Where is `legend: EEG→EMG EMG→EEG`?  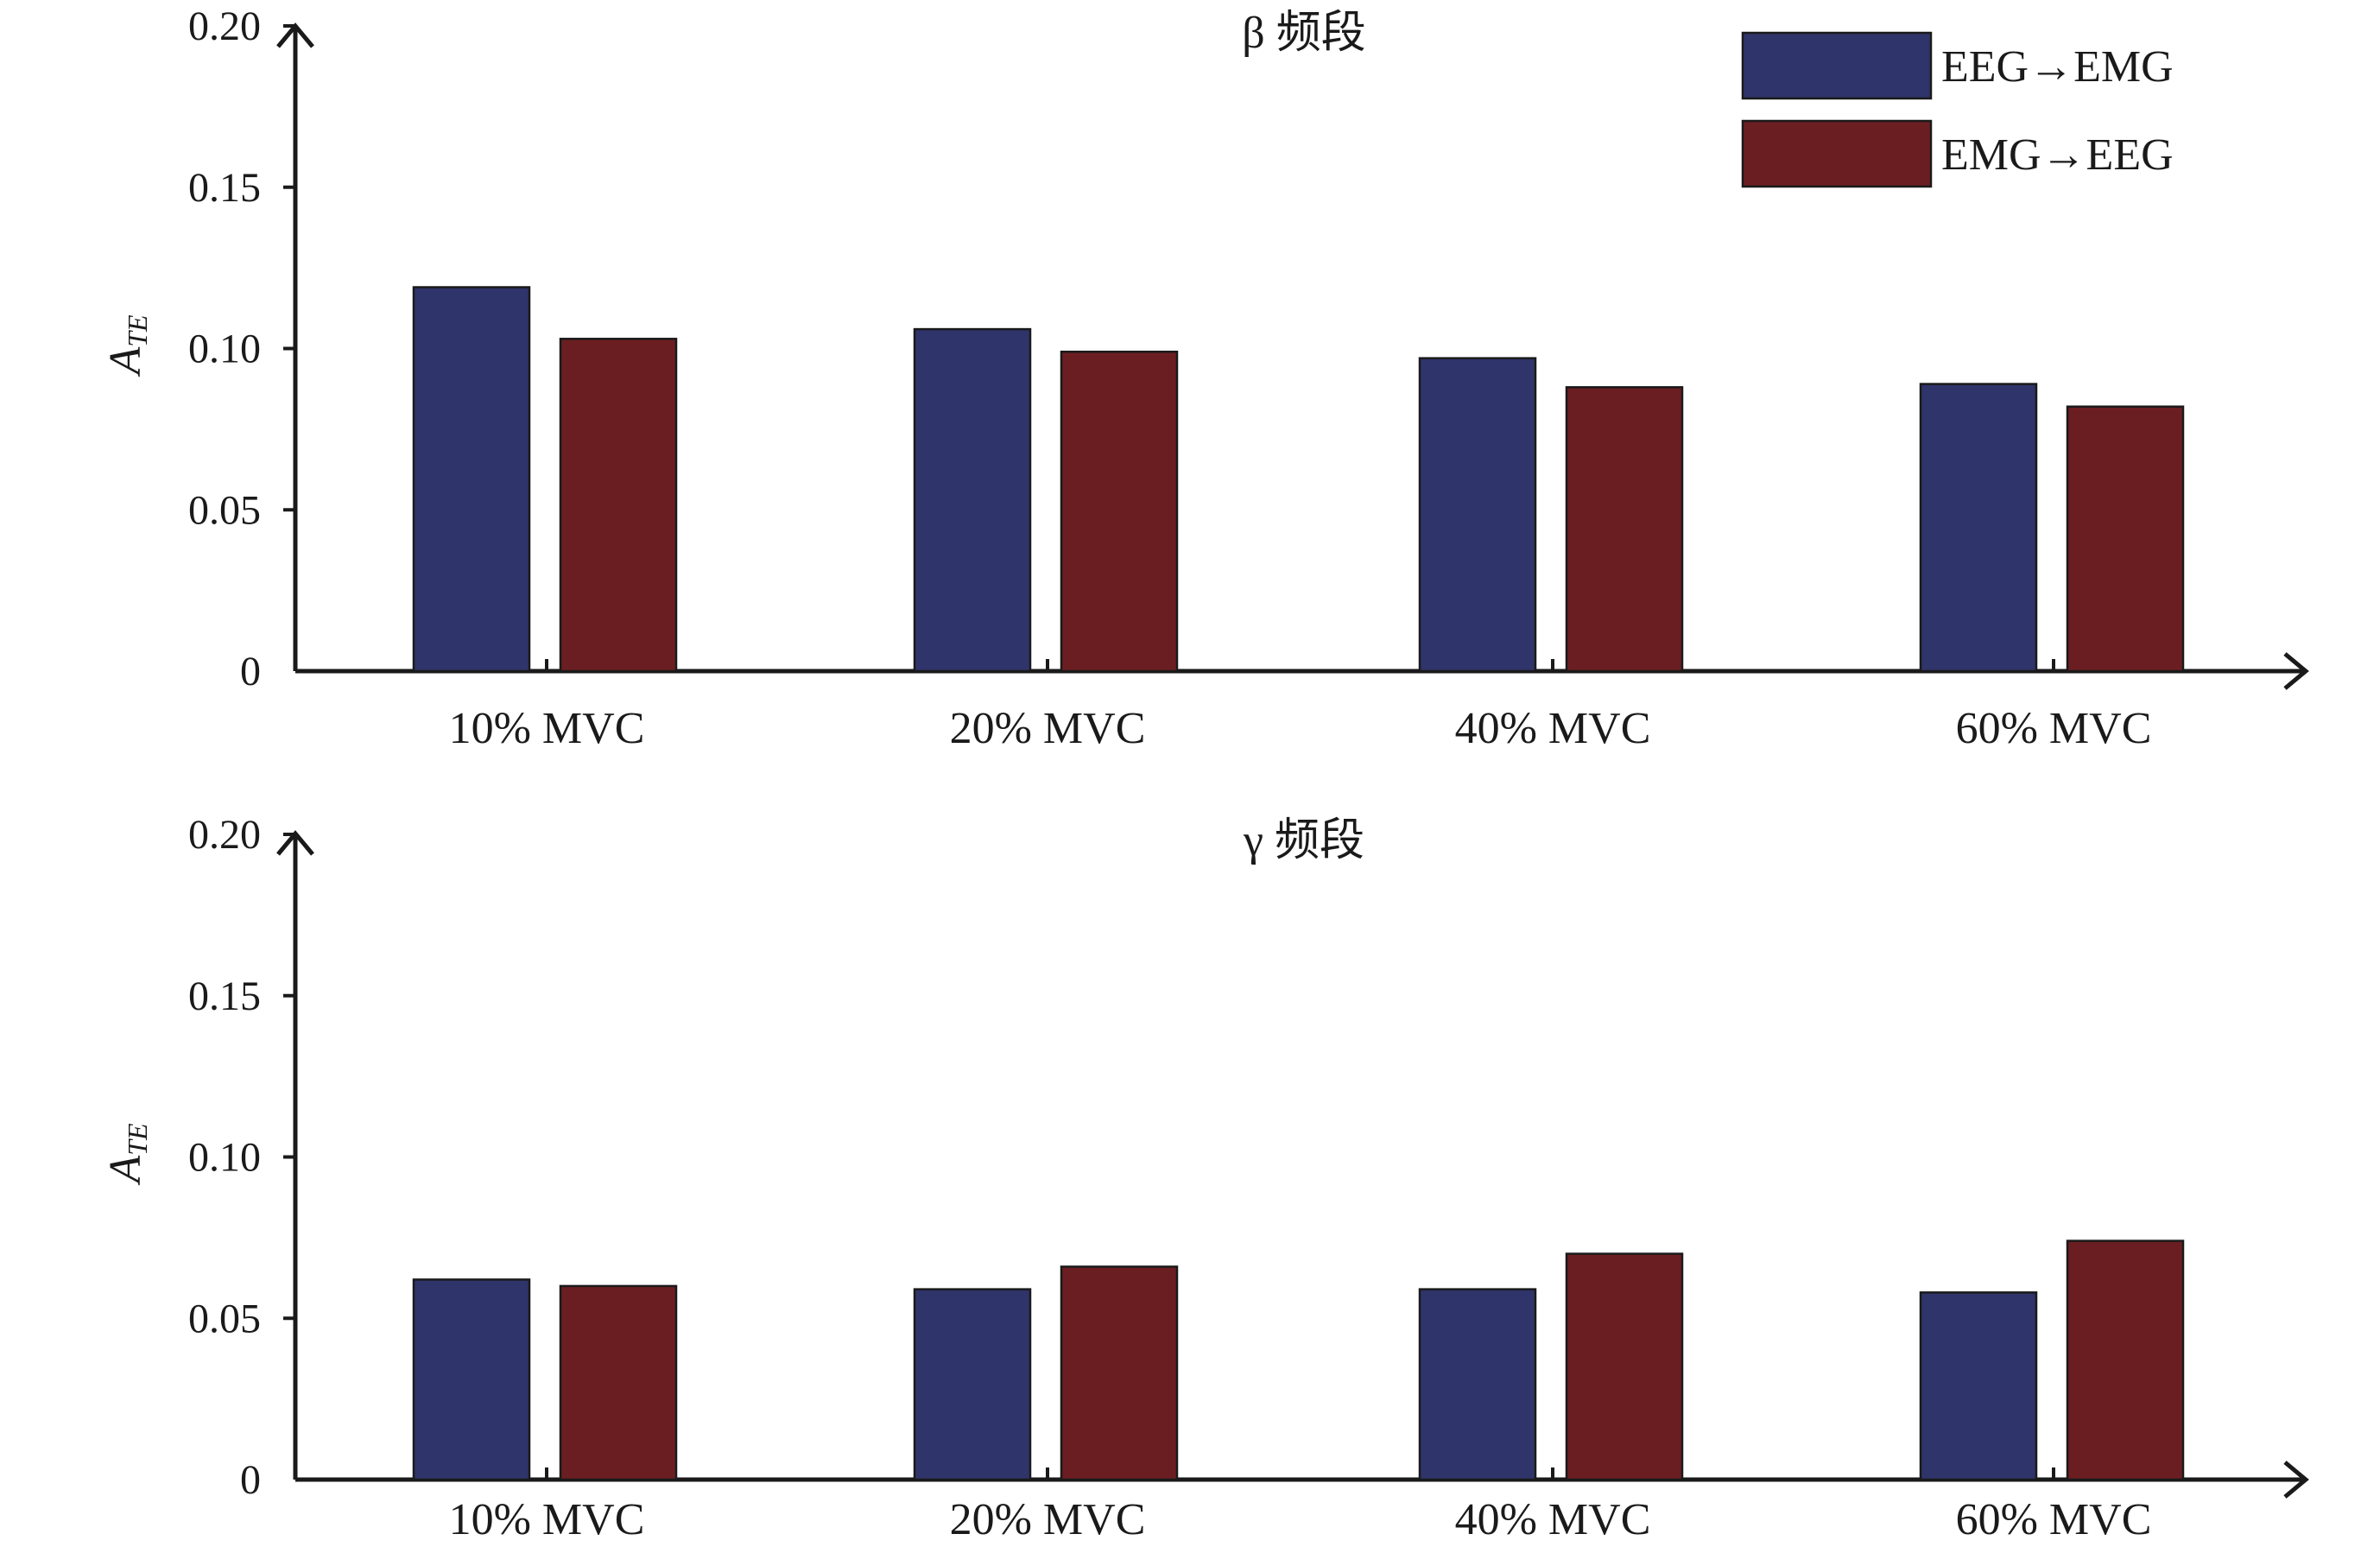
legend: EEG→EMG EMG→EEG is located at coordinates (1958, 109).